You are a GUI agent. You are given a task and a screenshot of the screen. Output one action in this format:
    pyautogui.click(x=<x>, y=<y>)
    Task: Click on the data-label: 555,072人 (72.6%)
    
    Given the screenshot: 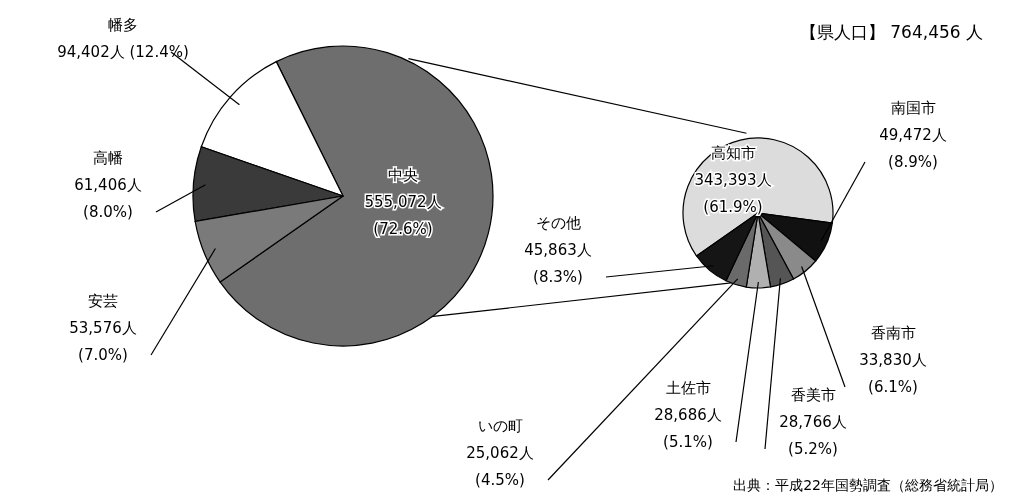 What is the action you would take?
    pyautogui.click(x=403, y=215)
    